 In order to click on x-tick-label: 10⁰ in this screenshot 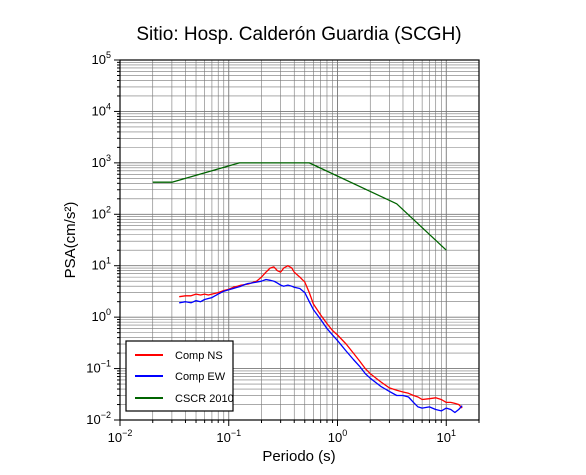, I will do `click(337, 436)`.